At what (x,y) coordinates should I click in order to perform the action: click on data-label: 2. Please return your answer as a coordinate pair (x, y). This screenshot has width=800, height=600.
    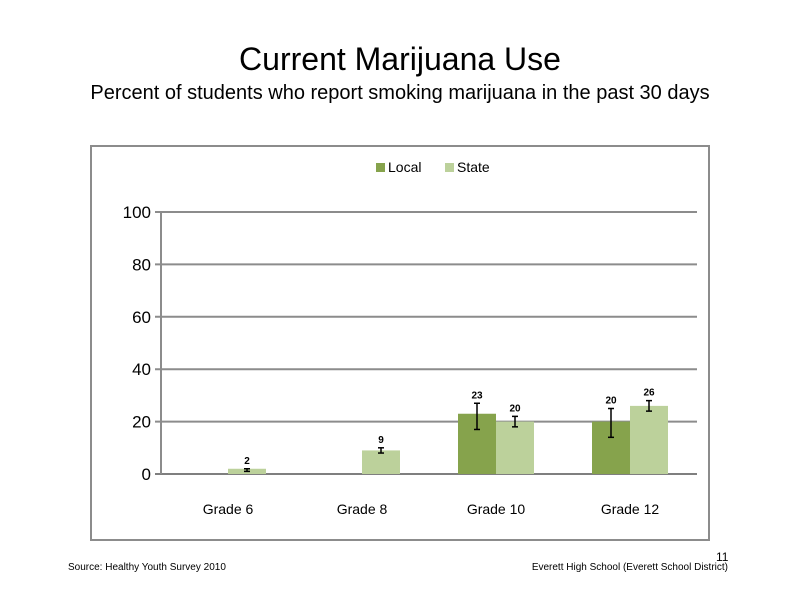
    Looking at the image, I should click on (247, 461).